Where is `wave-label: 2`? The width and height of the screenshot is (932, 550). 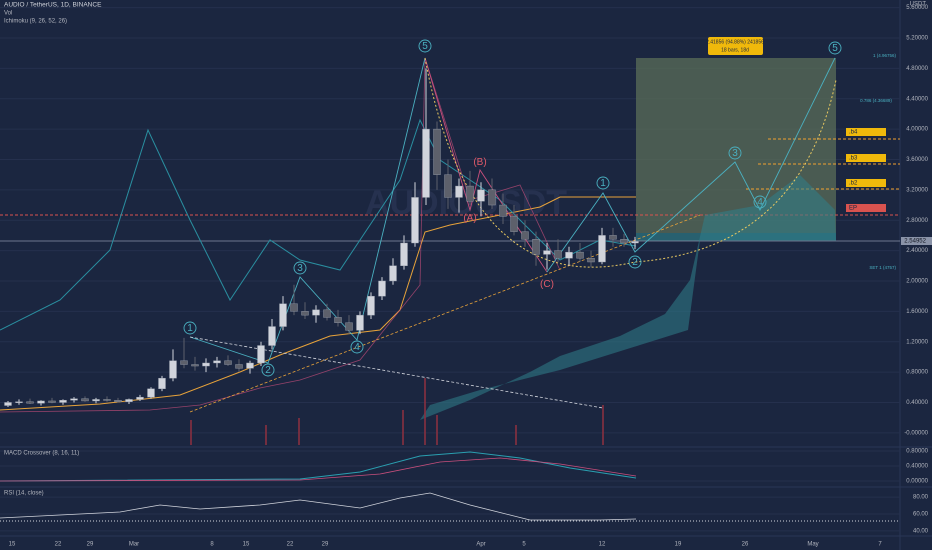
wave-label: 2 is located at coordinates (268, 370).